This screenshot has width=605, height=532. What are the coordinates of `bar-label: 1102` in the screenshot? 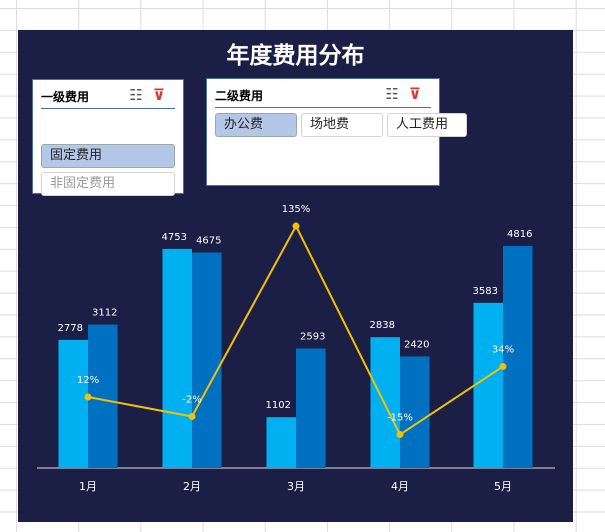 It's located at (278, 405).